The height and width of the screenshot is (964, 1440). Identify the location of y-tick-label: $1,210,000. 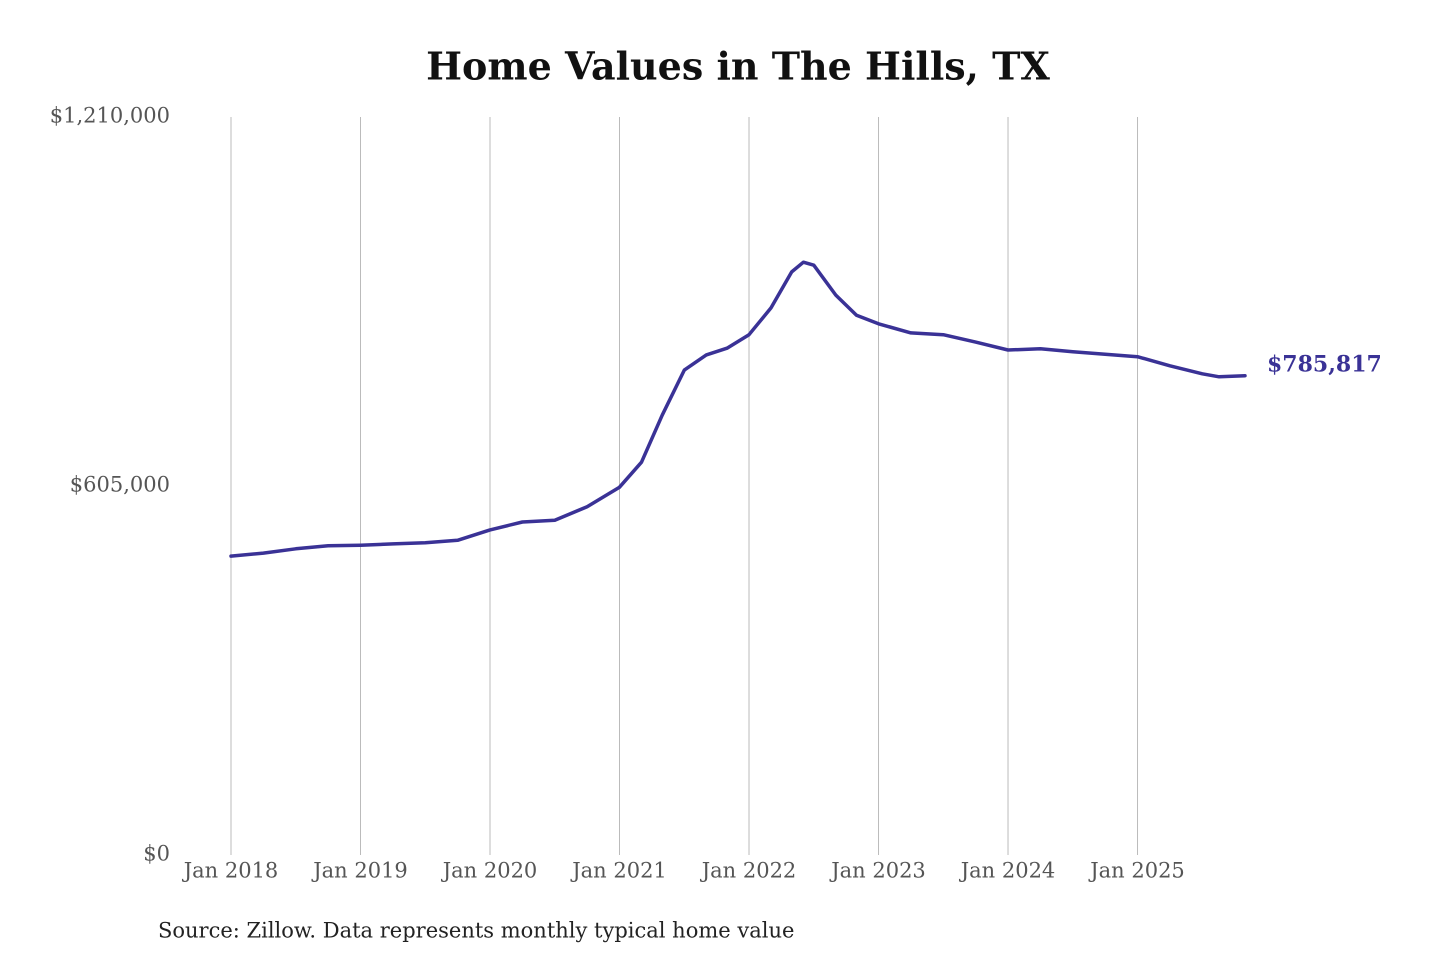
(110, 116).